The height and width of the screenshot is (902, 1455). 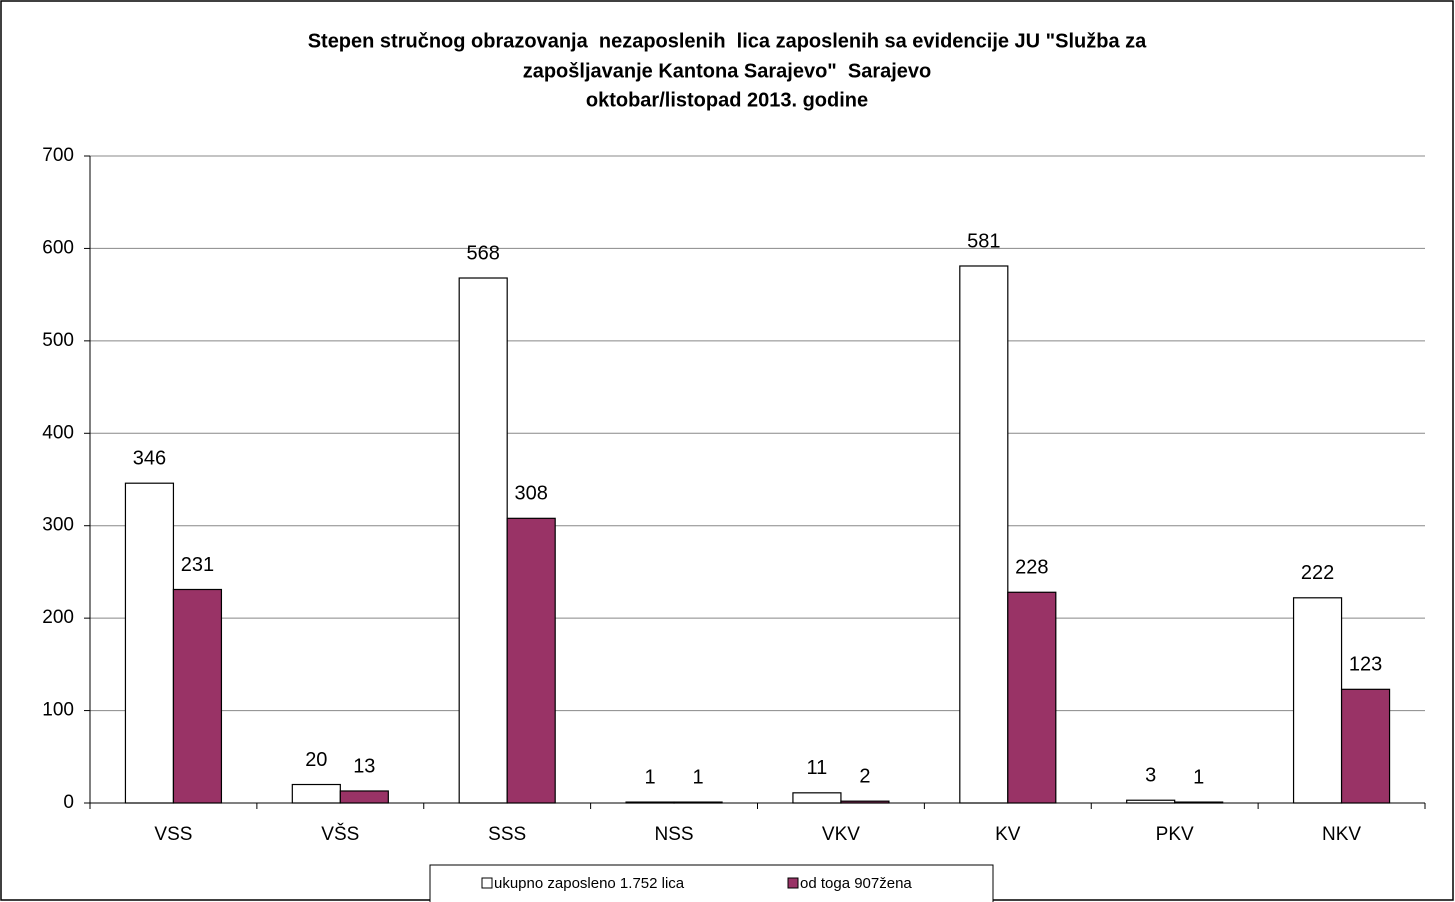 I want to click on x-tick-label: VŠS, so click(x=340, y=834).